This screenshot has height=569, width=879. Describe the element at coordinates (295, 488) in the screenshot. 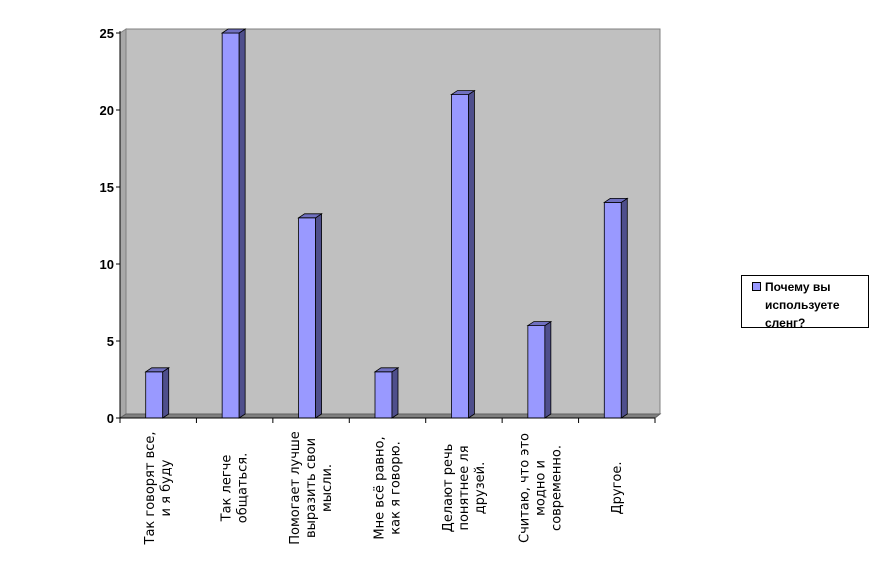

I see `x-category-label-line: Помогает лучше` at that location.